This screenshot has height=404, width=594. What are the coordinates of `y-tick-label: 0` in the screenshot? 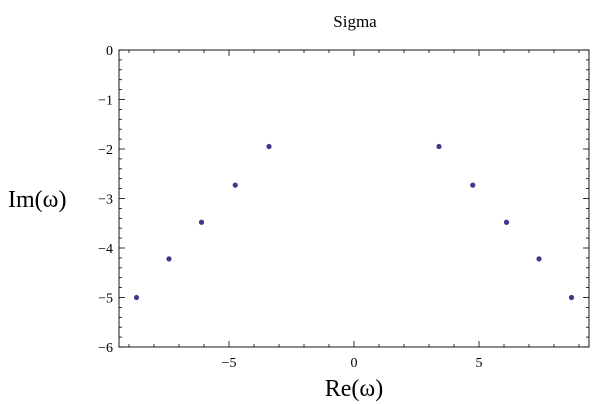 It's located at (109, 51).